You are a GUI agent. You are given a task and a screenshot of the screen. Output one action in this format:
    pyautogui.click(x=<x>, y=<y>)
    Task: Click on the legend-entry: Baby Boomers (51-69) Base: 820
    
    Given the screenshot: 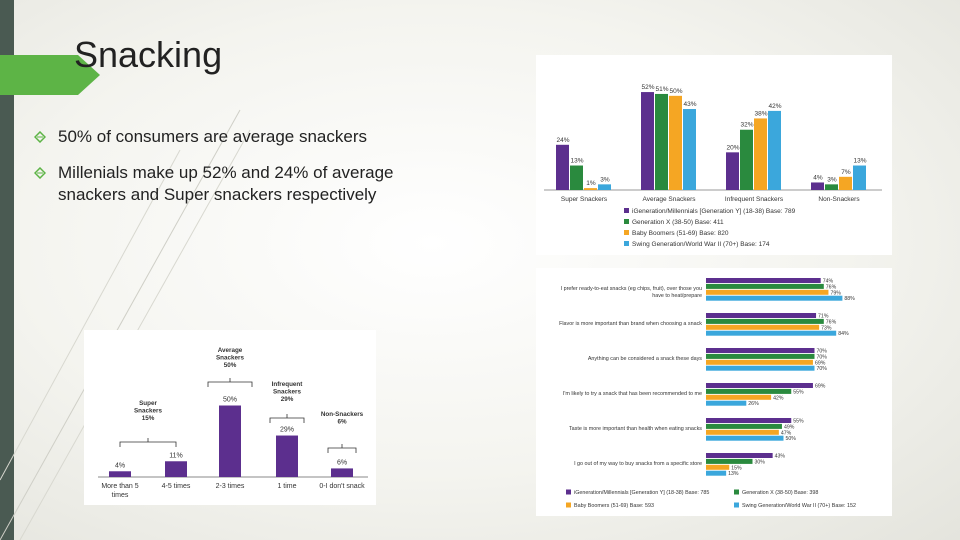 What is the action you would take?
    pyautogui.click(x=680, y=233)
    